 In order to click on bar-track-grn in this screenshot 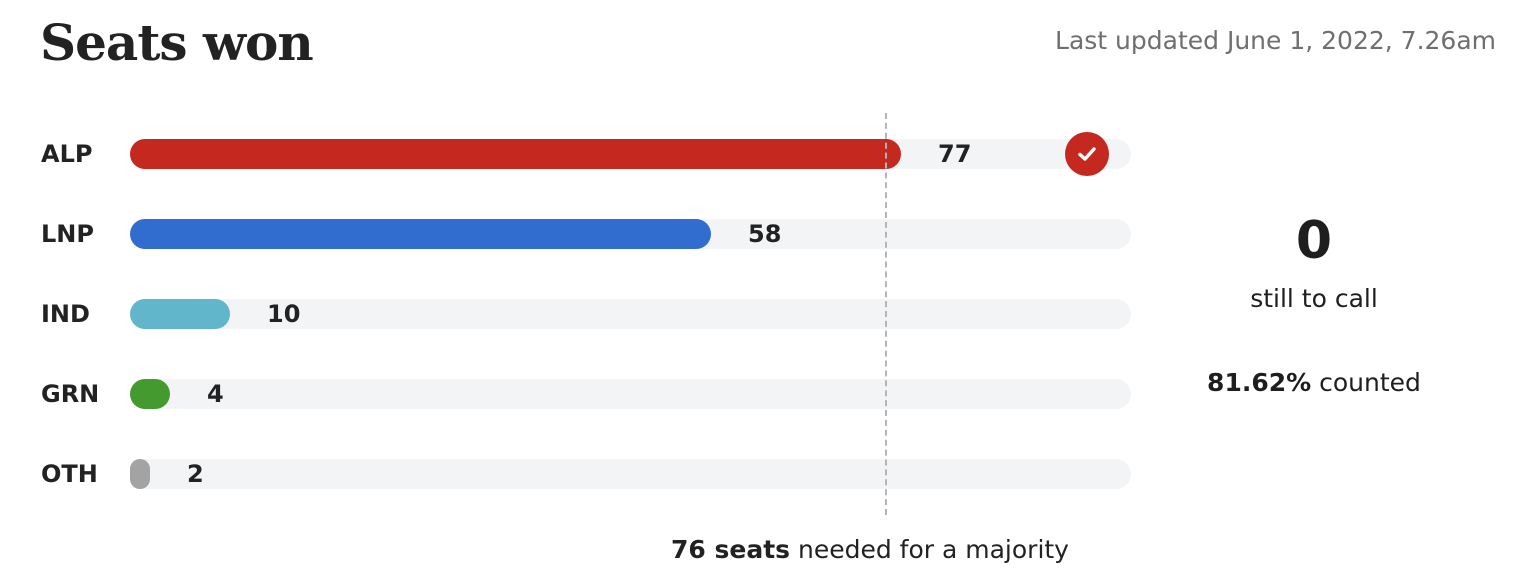, I will do `click(630, 394)`.